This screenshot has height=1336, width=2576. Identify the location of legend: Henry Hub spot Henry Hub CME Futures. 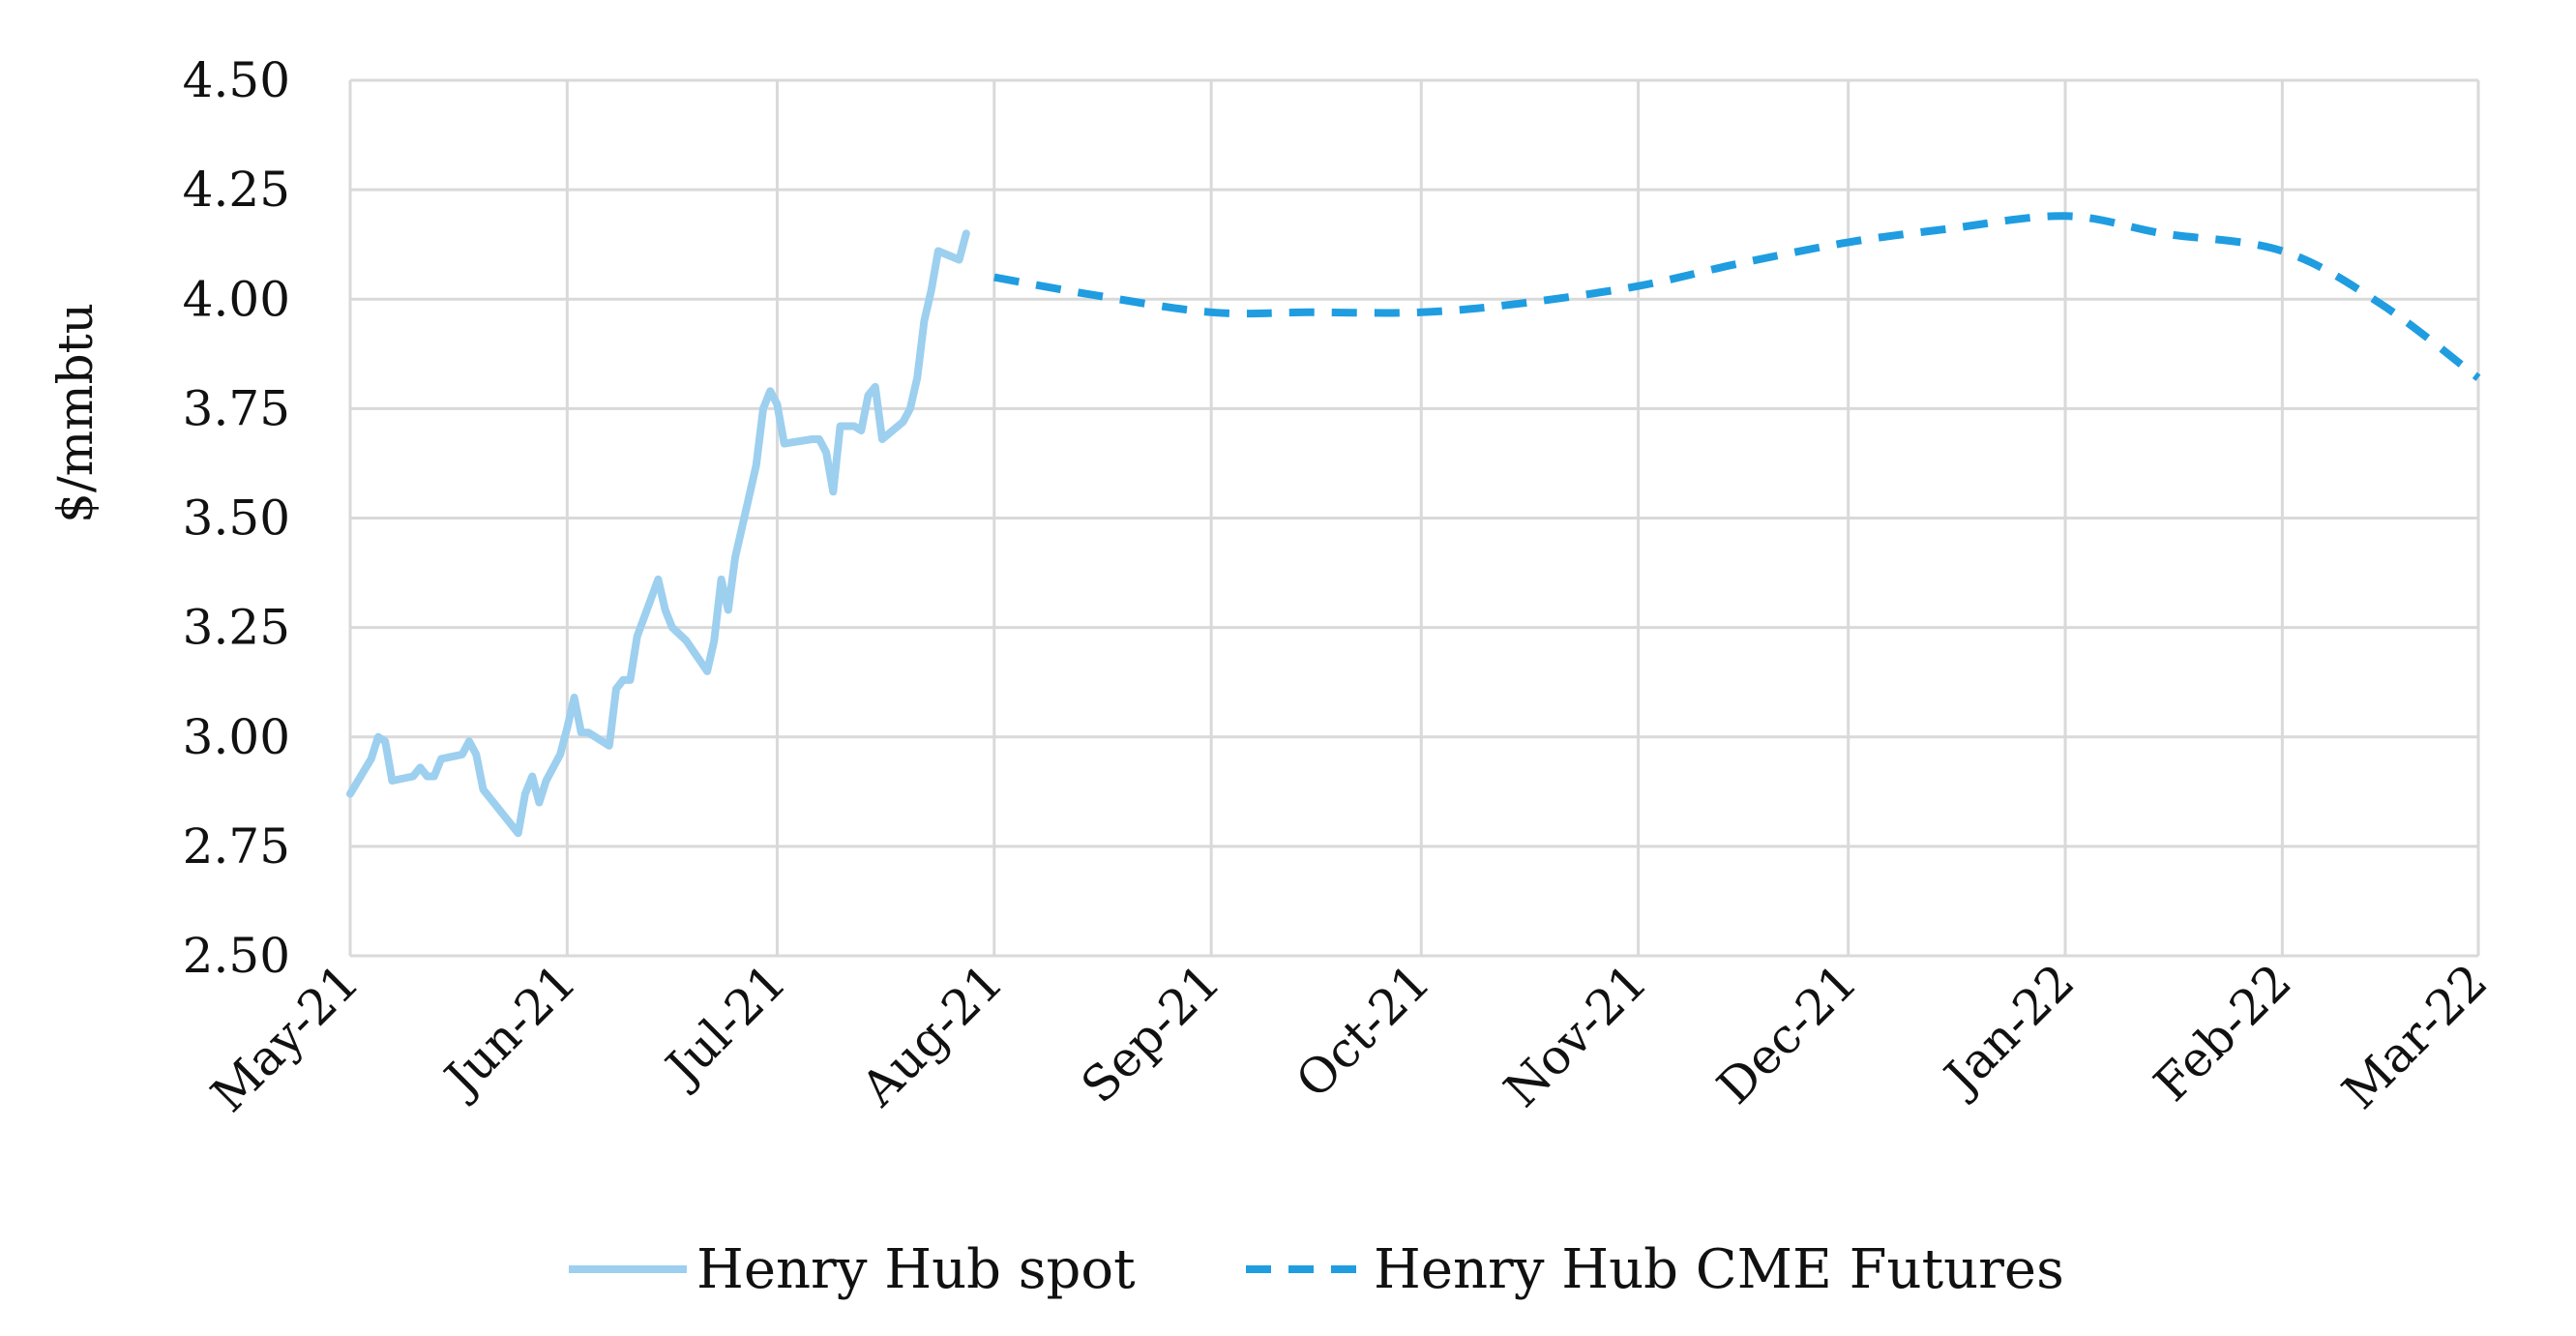
(1316, 1270).